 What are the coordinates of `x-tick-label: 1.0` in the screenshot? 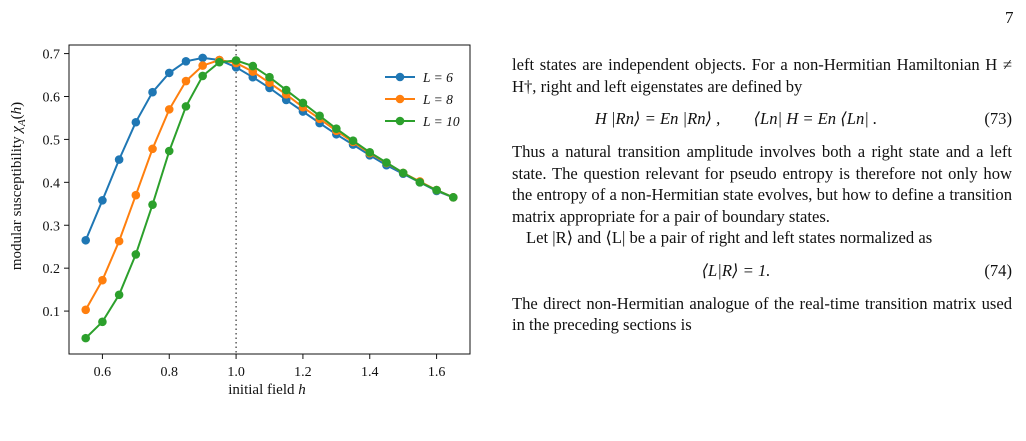 It's located at (236, 372).